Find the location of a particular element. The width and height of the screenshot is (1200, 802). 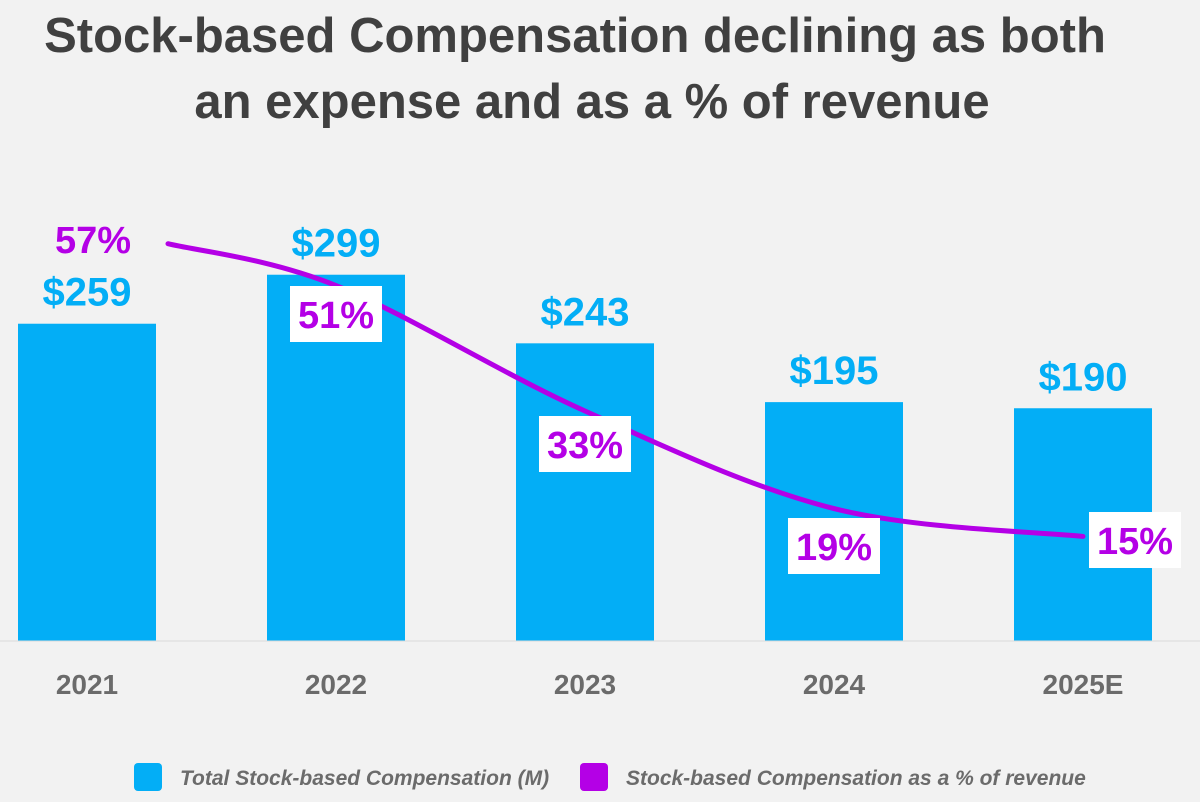

pct-label-box-2023 is located at coordinates (585, 444).